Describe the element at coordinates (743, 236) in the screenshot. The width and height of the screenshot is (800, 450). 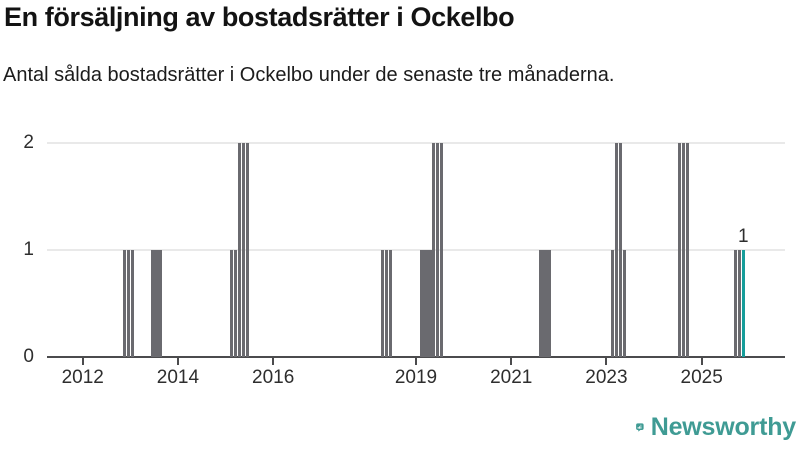
I see `highlight-value-label: 1` at that location.